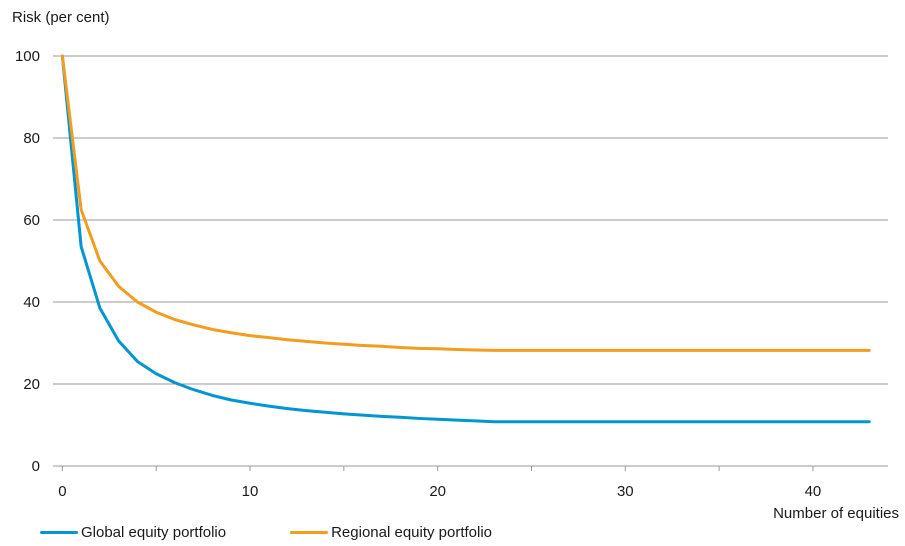 This screenshot has height=546, width=905. Describe the element at coordinates (31, 220) in the screenshot. I see `y-tick-label-60: 60` at that location.